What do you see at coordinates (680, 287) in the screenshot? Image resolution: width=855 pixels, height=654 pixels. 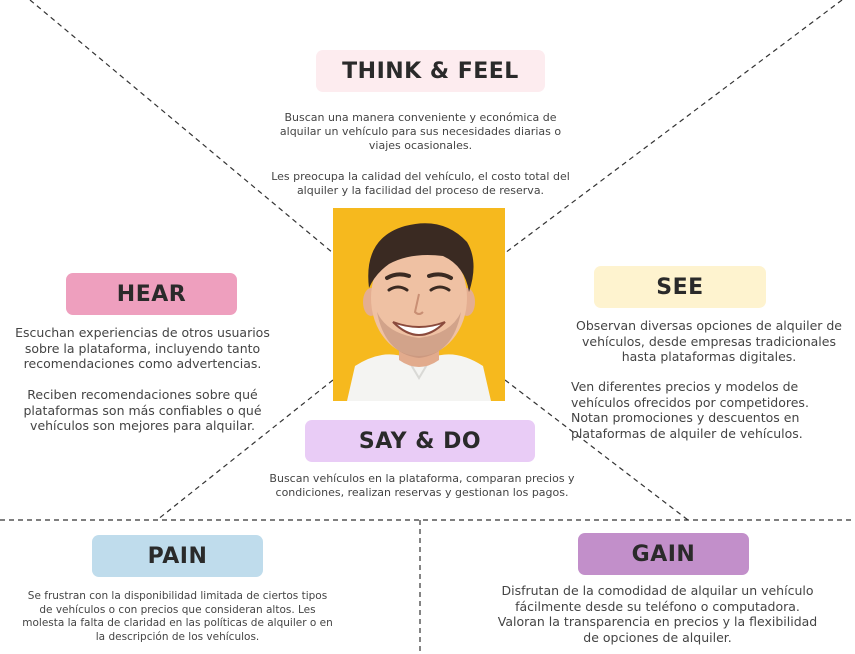 I see `see-label: SEE` at bounding box center [680, 287].